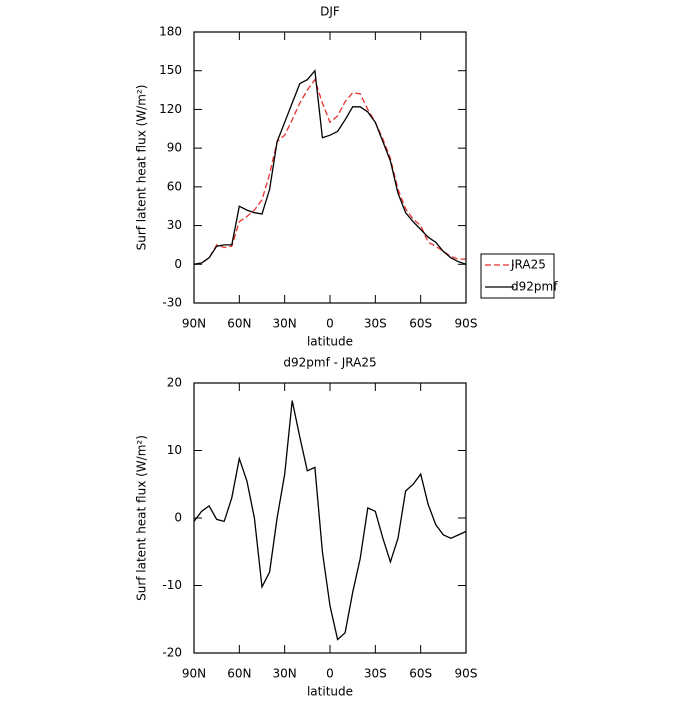  What do you see at coordinates (534, 287) in the screenshot?
I see `legend-label: d92pmf` at bounding box center [534, 287].